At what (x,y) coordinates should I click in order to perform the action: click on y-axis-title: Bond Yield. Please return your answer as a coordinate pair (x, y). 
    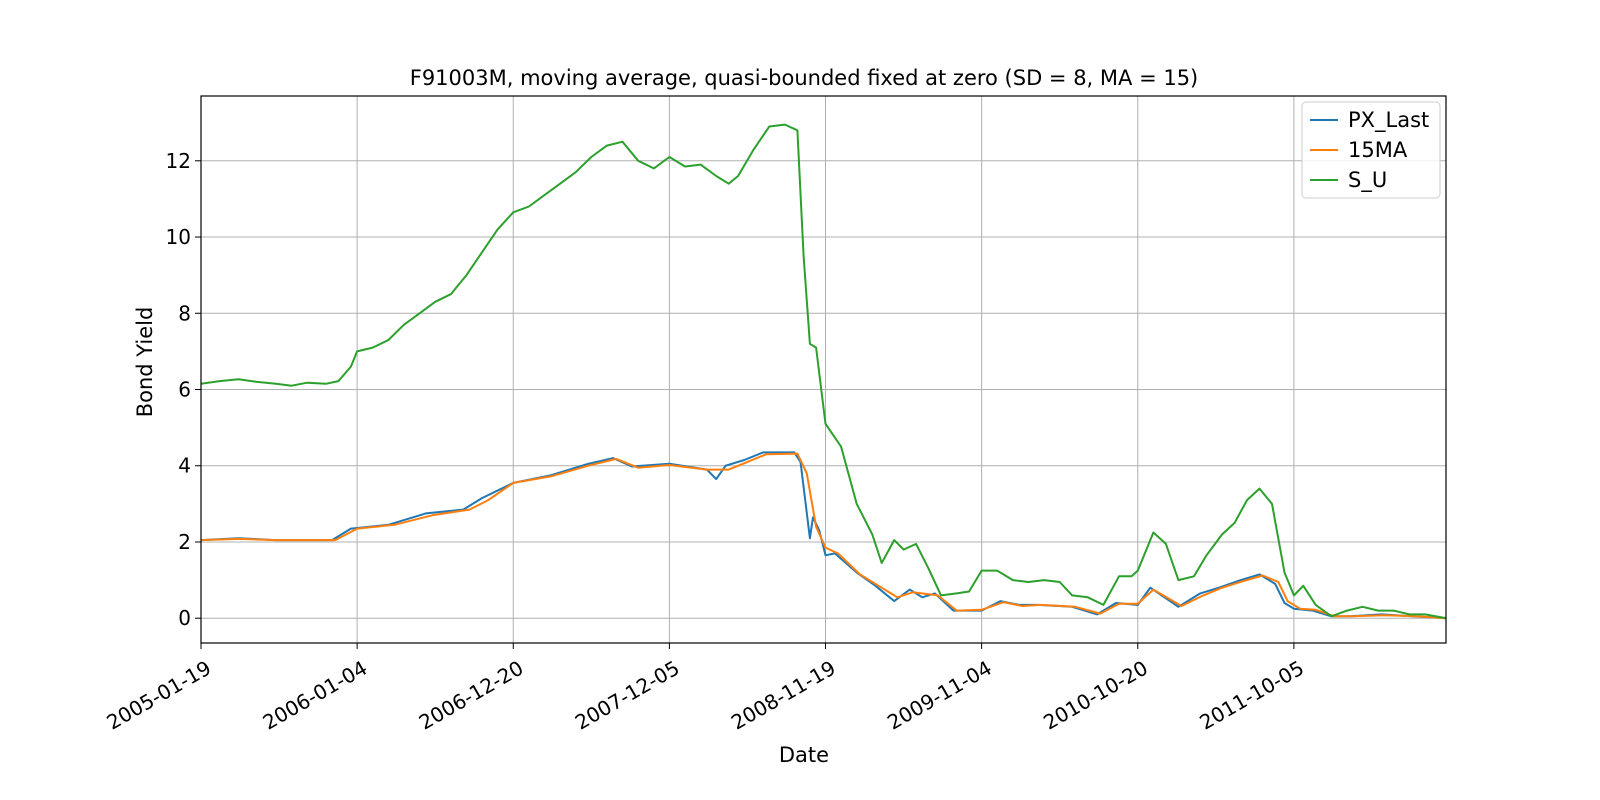
    Looking at the image, I should click on (145, 362).